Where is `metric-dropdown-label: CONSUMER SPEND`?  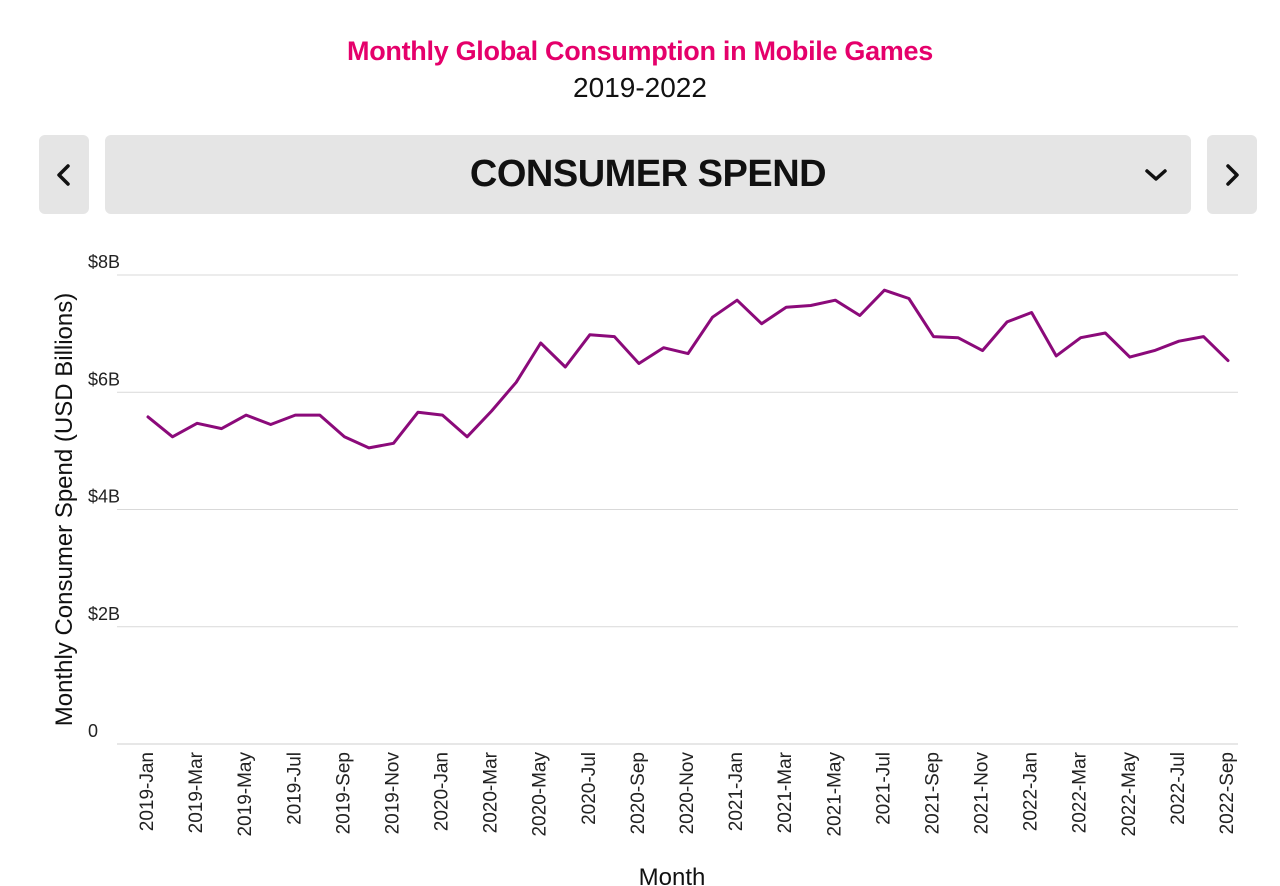
metric-dropdown-label: CONSUMER SPEND is located at coordinates (648, 174).